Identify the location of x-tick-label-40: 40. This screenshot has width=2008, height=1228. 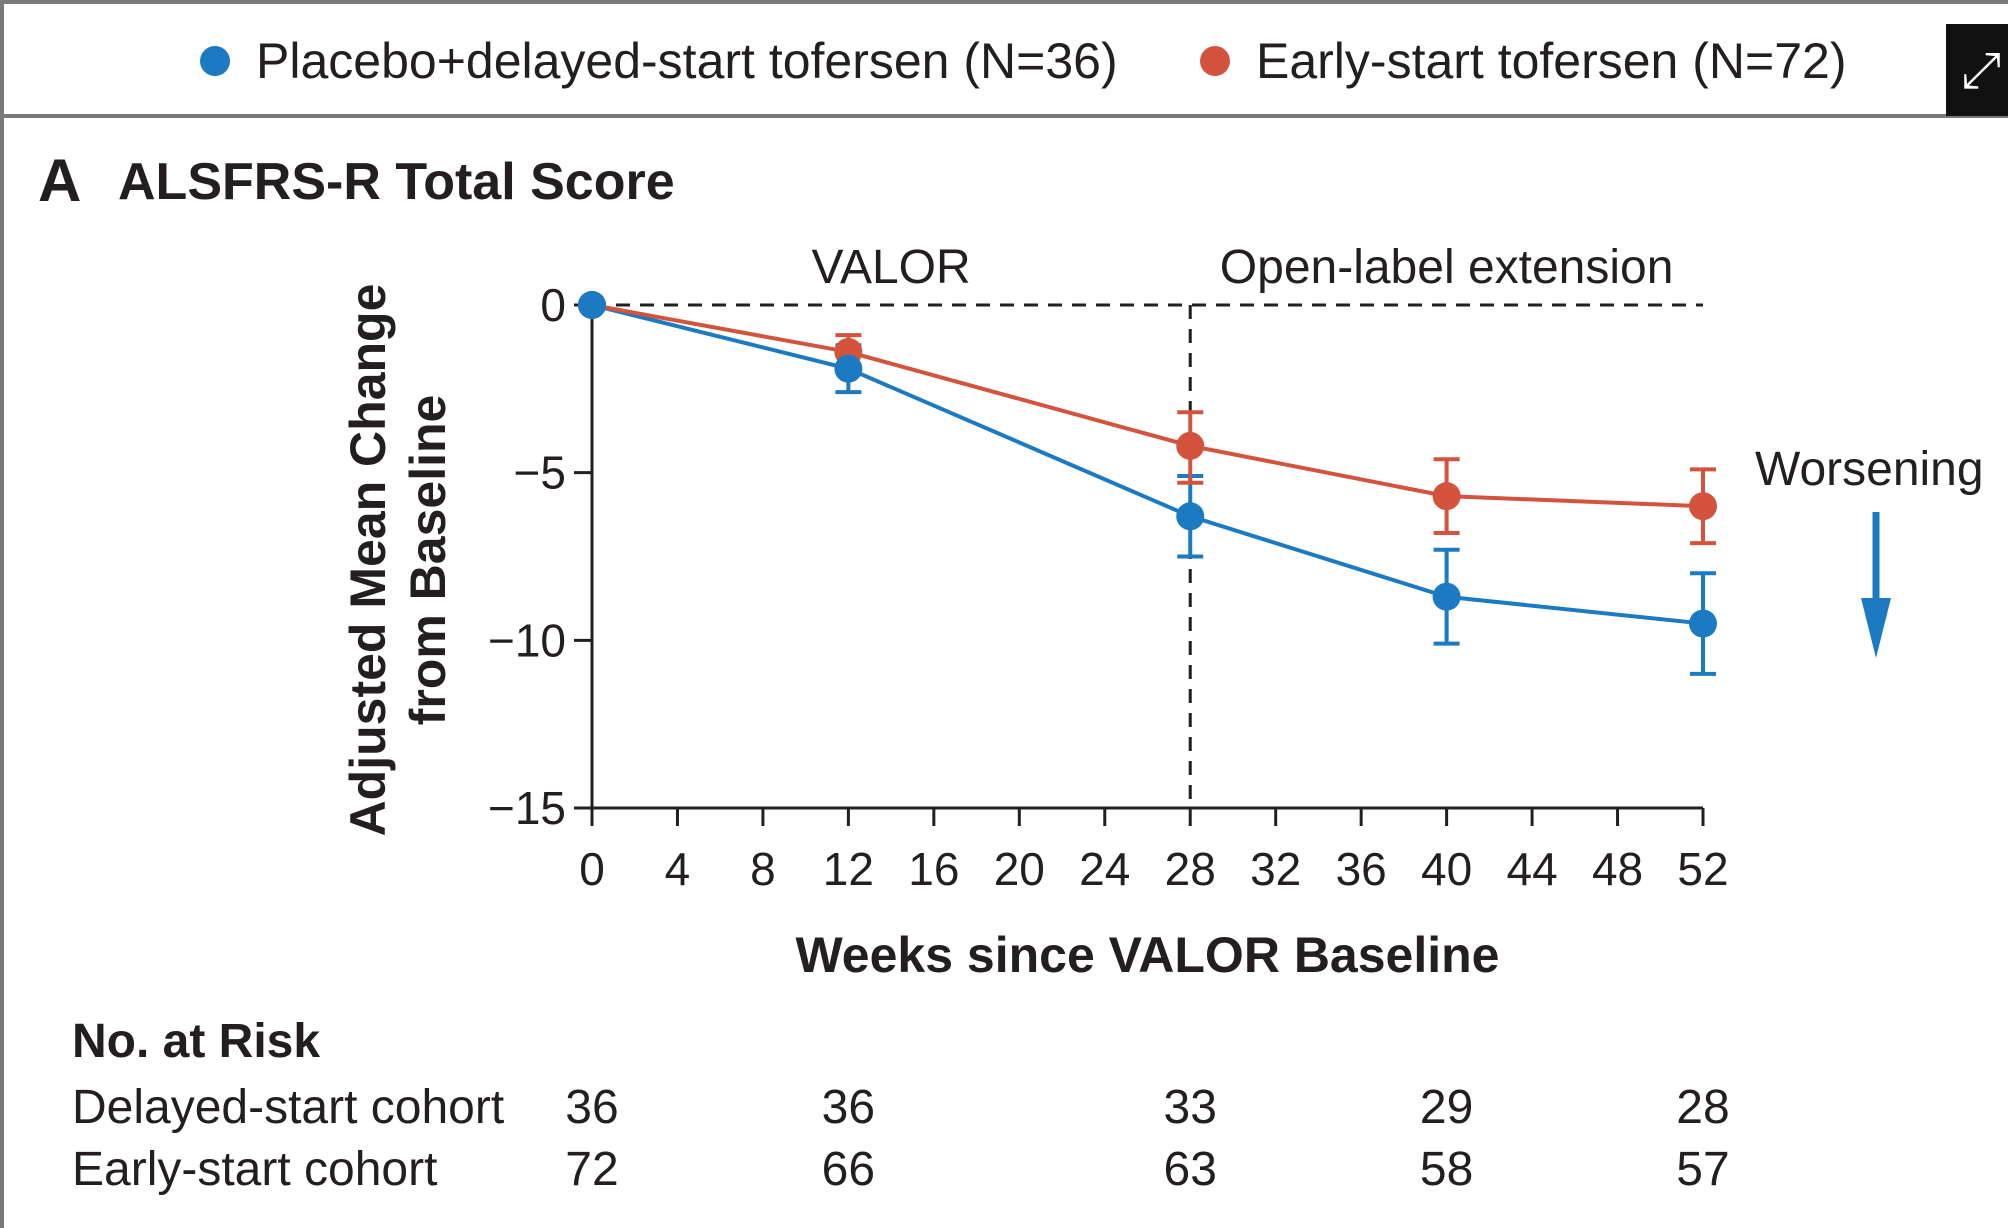
(1446, 869).